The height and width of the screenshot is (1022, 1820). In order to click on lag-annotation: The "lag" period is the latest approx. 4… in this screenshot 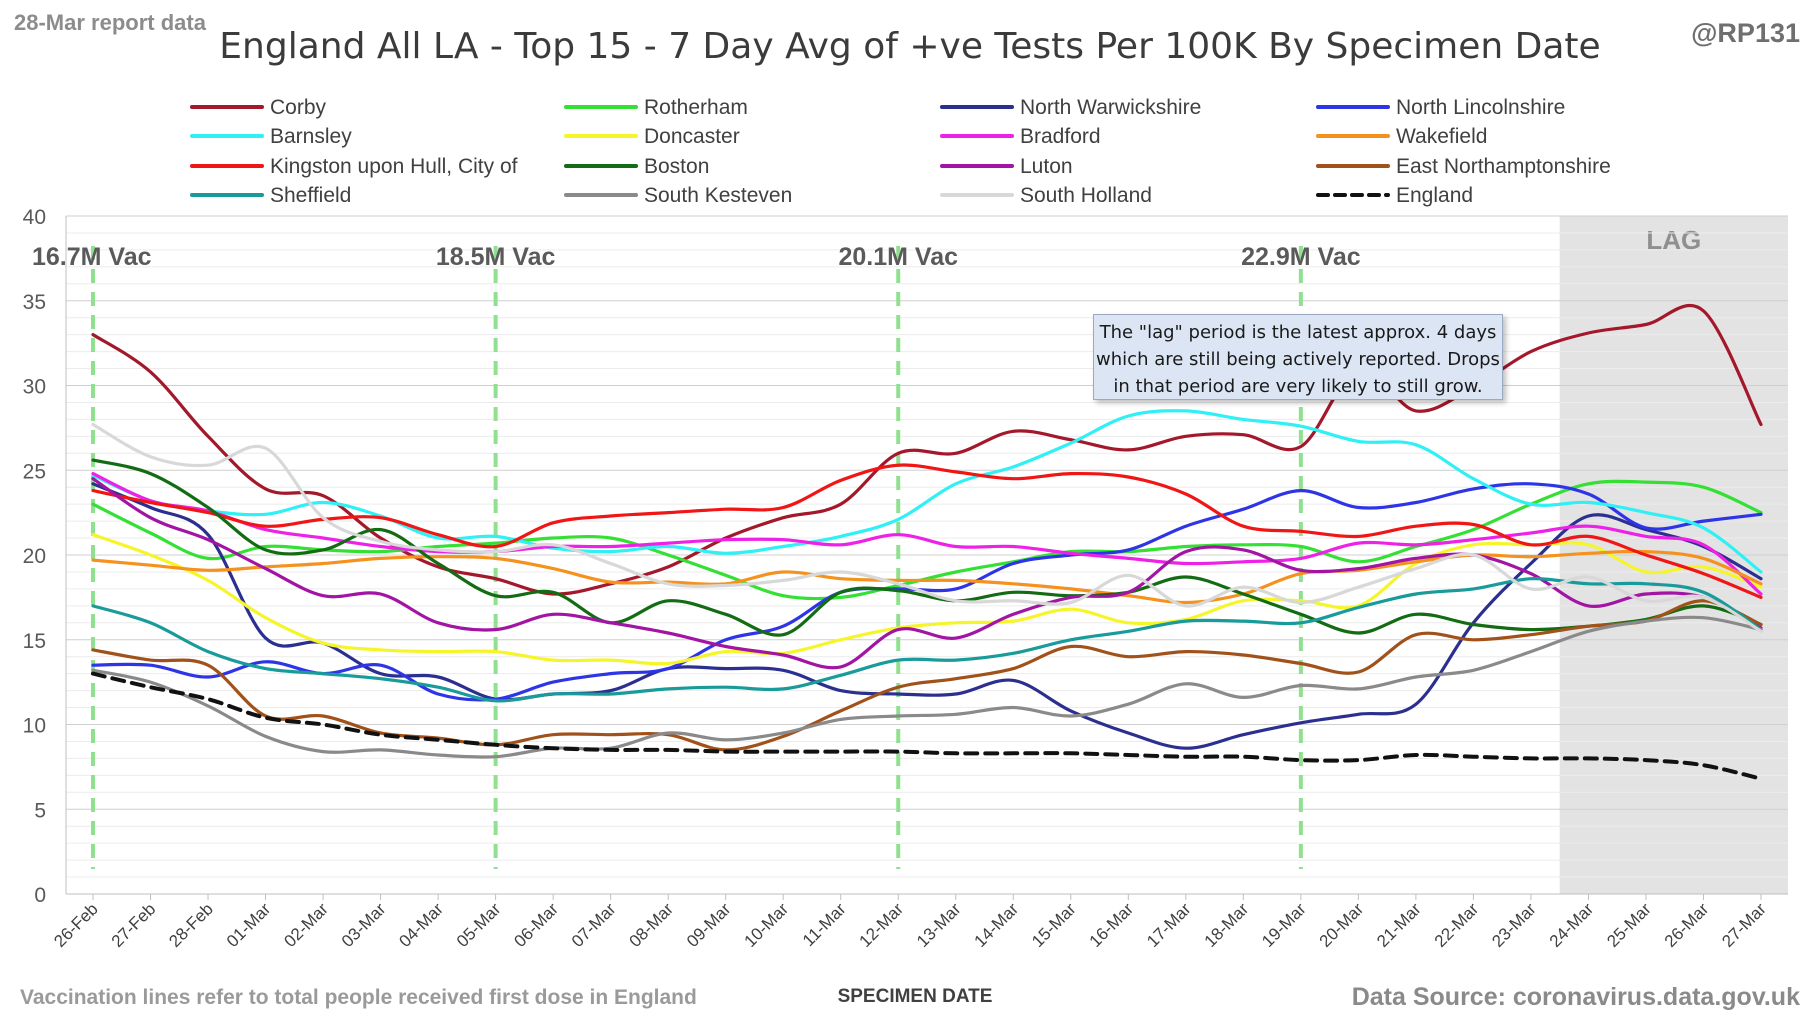, I will do `click(1298, 357)`.